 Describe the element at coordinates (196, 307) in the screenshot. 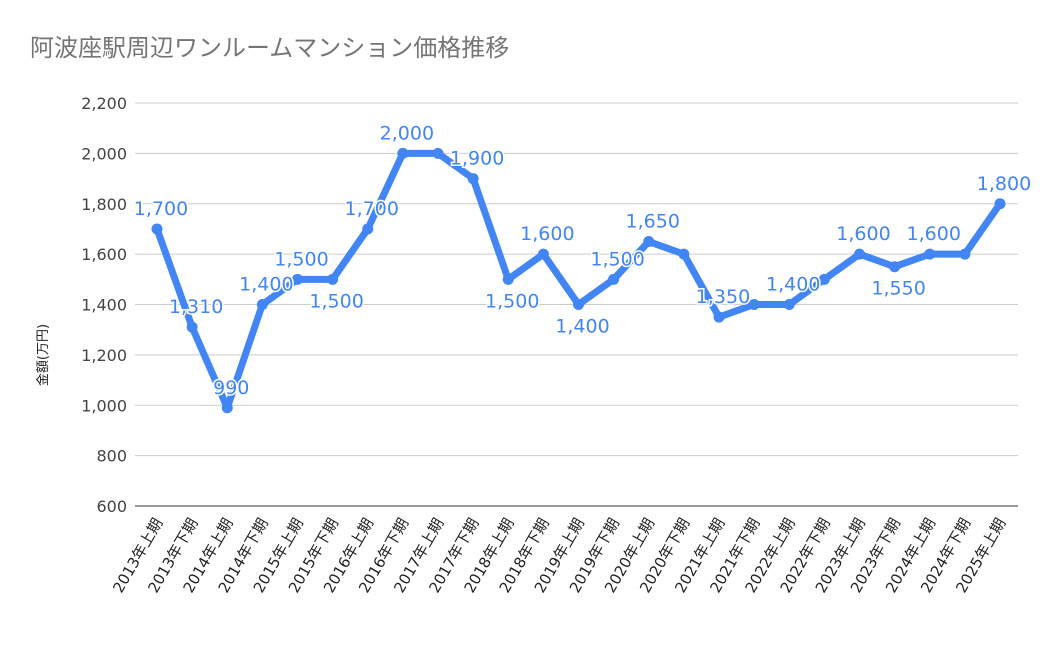

I see `data-label: 1,310` at that location.